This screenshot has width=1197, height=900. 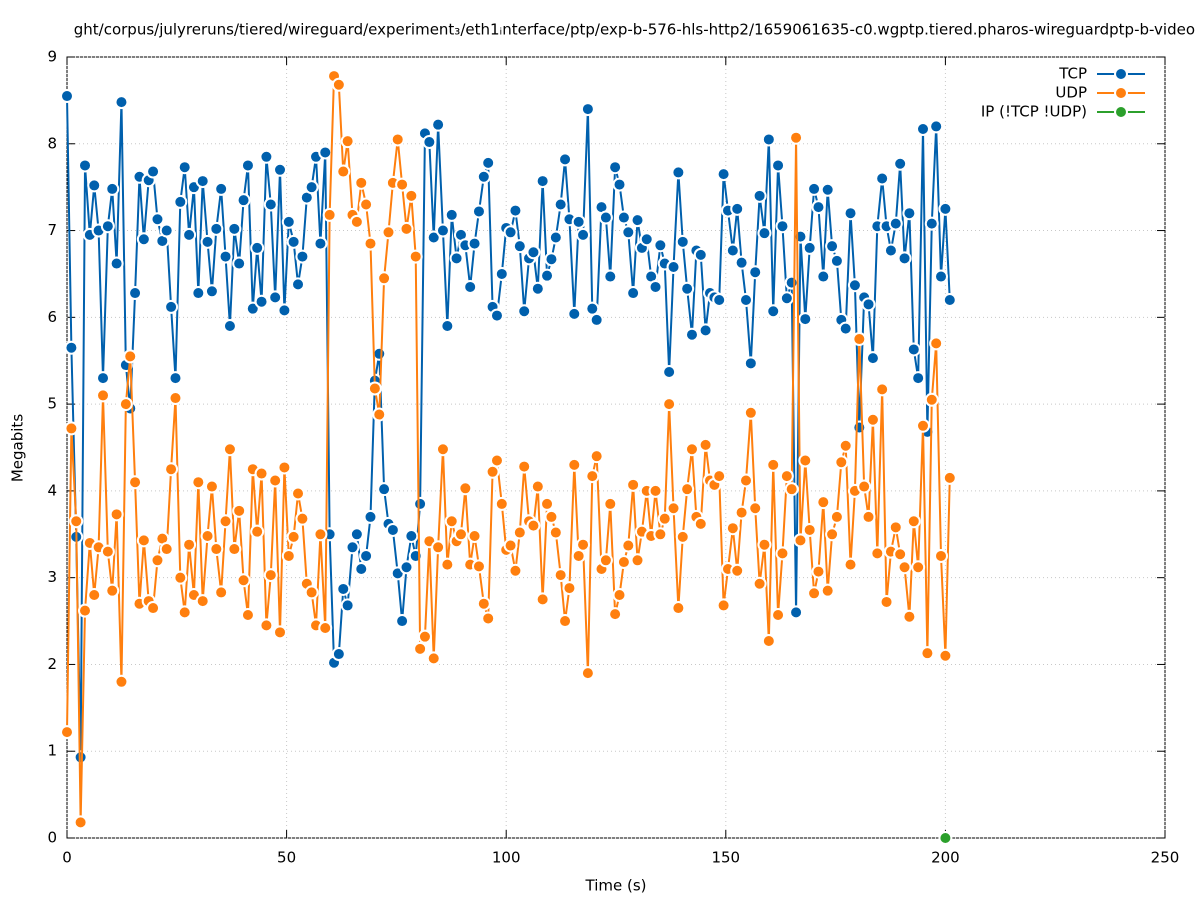 I want to click on y-tick-label: 1, so click(x=52, y=751).